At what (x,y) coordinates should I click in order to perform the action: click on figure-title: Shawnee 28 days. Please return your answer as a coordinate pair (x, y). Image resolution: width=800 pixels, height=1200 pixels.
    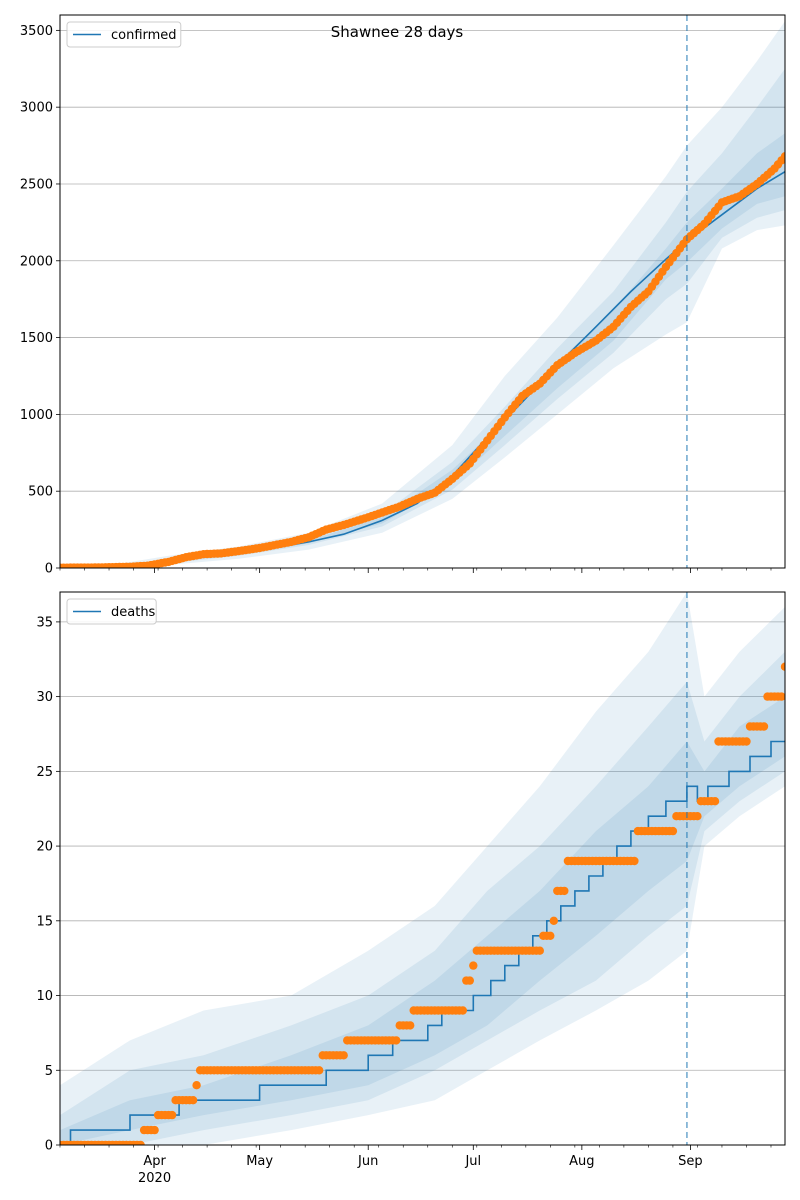
    Looking at the image, I should click on (397, 32).